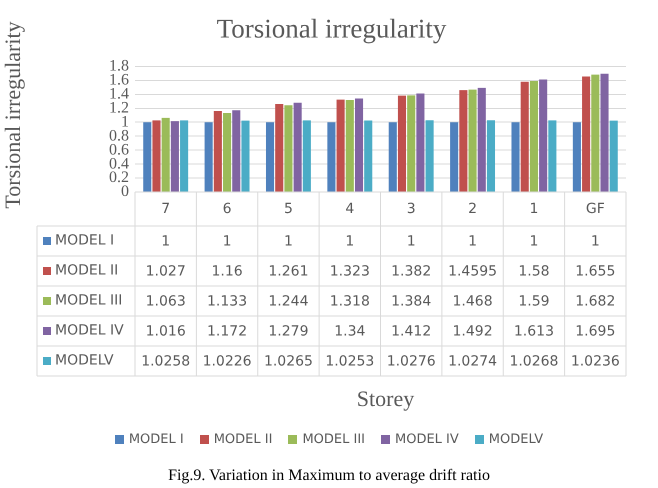  What do you see at coordinates (473, 362) in the screenshot?
I see `data-label: 1.0274` at bounding box center [473, 362].